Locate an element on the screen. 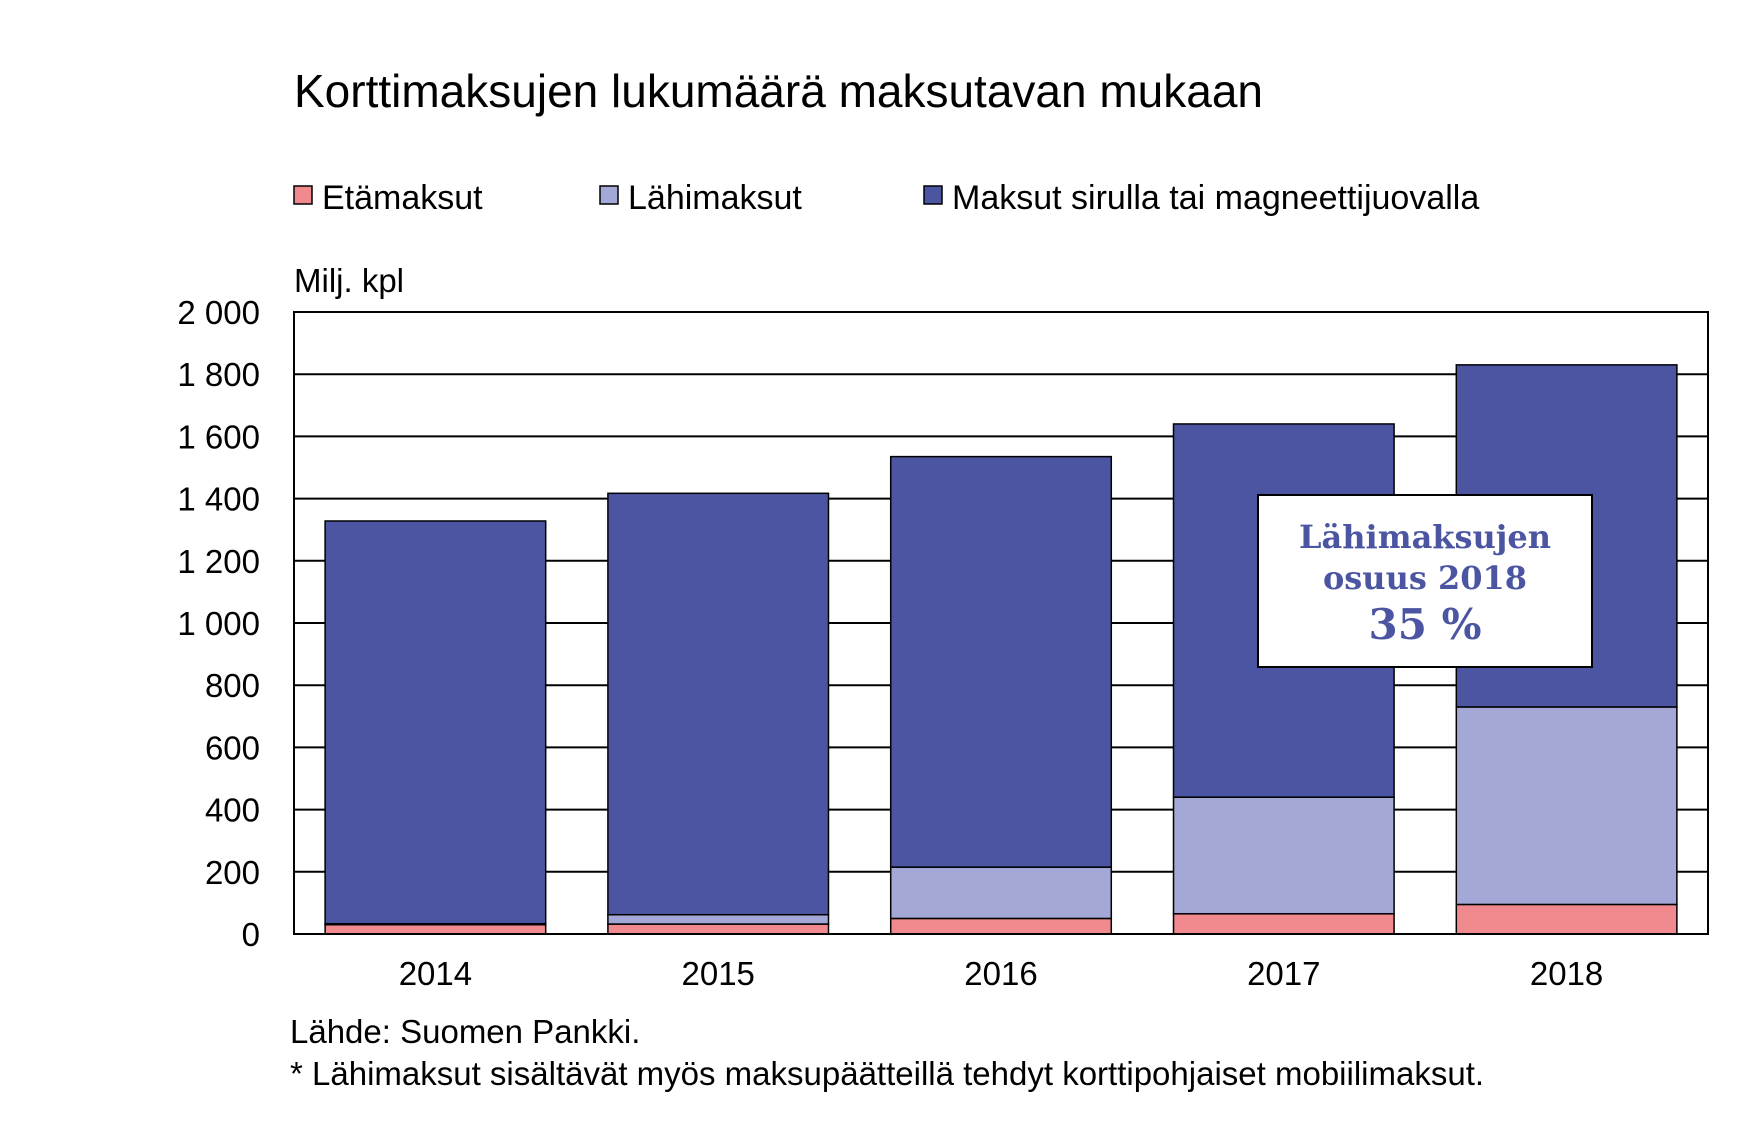 Image resolution: width=1756 pixels, height=1146 pixels. x-axis-ticks: 2014 2015 2016 2017 2018 is located at coordinates (1001, 973).